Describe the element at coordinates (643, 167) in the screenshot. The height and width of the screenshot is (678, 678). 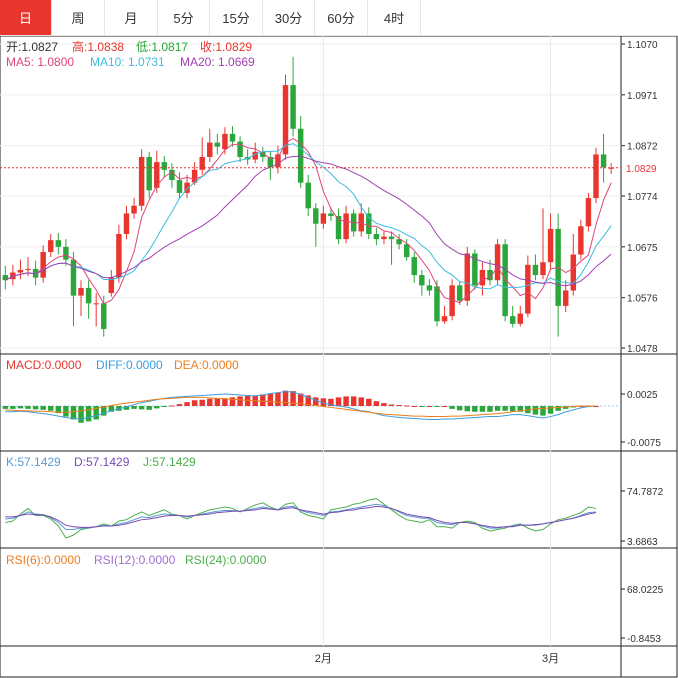
I see `current-price-tag` at that location.